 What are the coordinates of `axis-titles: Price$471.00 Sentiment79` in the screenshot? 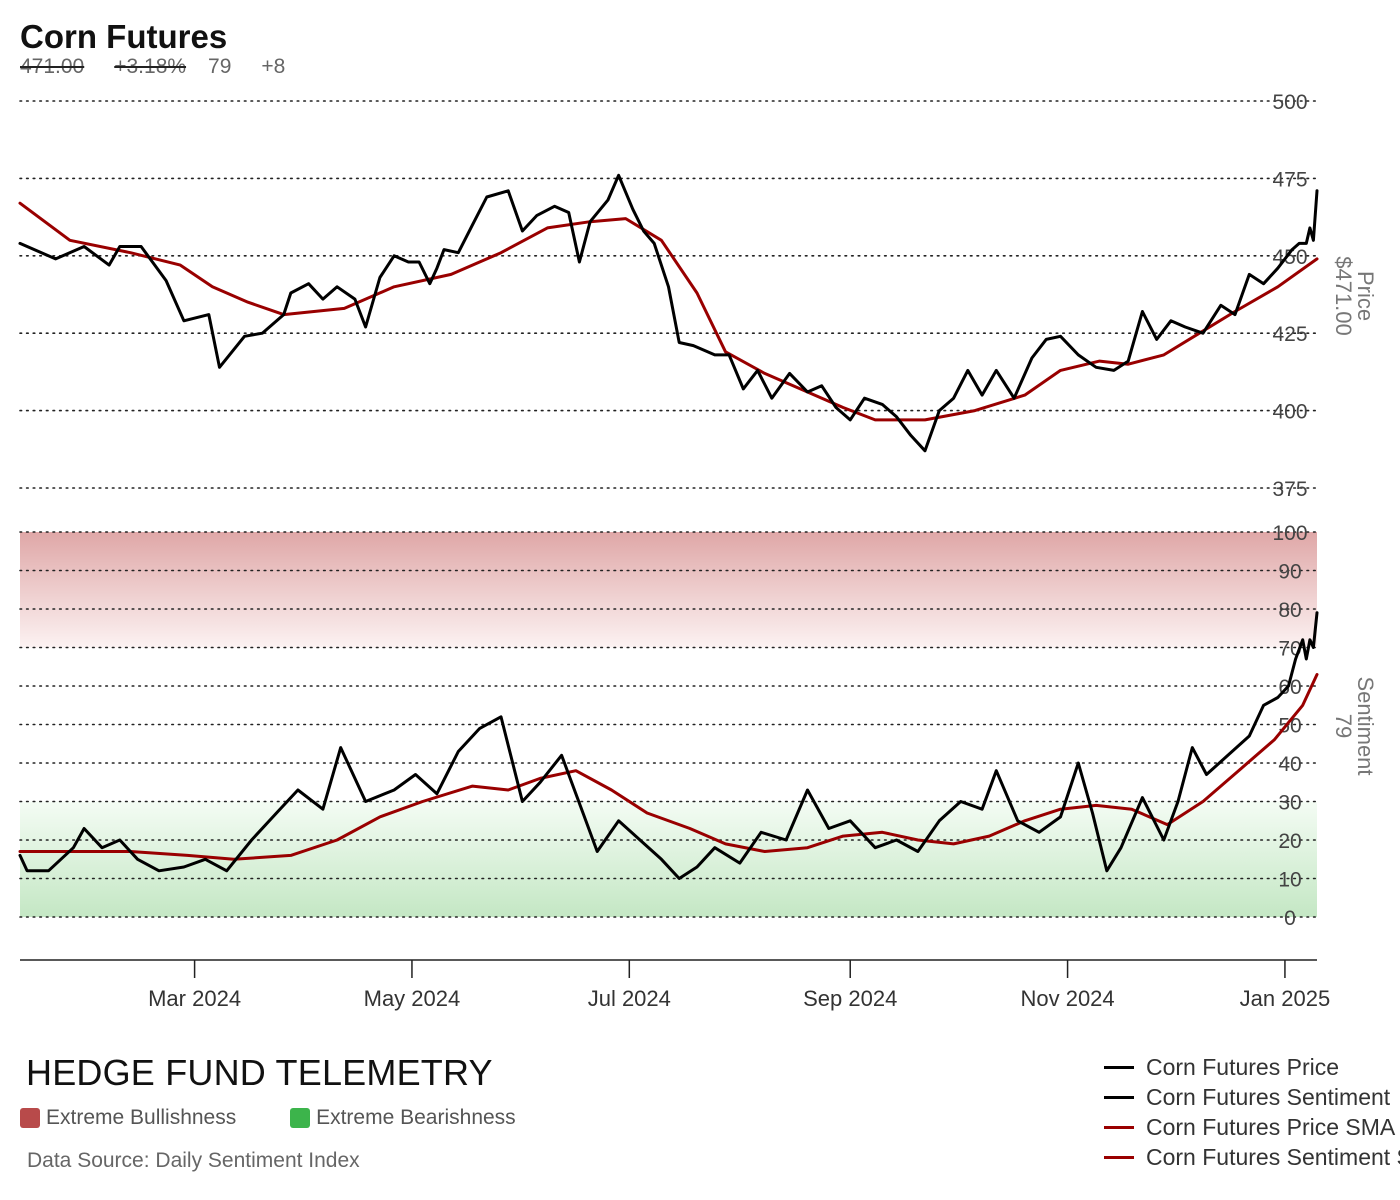 It's located at (1354, 515).